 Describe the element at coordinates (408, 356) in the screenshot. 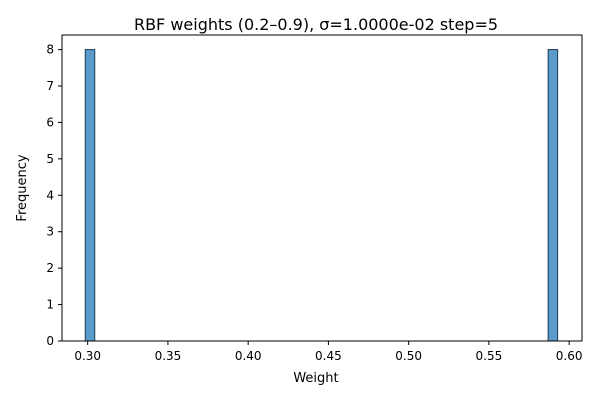

I see `x-tick-label: 0.50` at that location.